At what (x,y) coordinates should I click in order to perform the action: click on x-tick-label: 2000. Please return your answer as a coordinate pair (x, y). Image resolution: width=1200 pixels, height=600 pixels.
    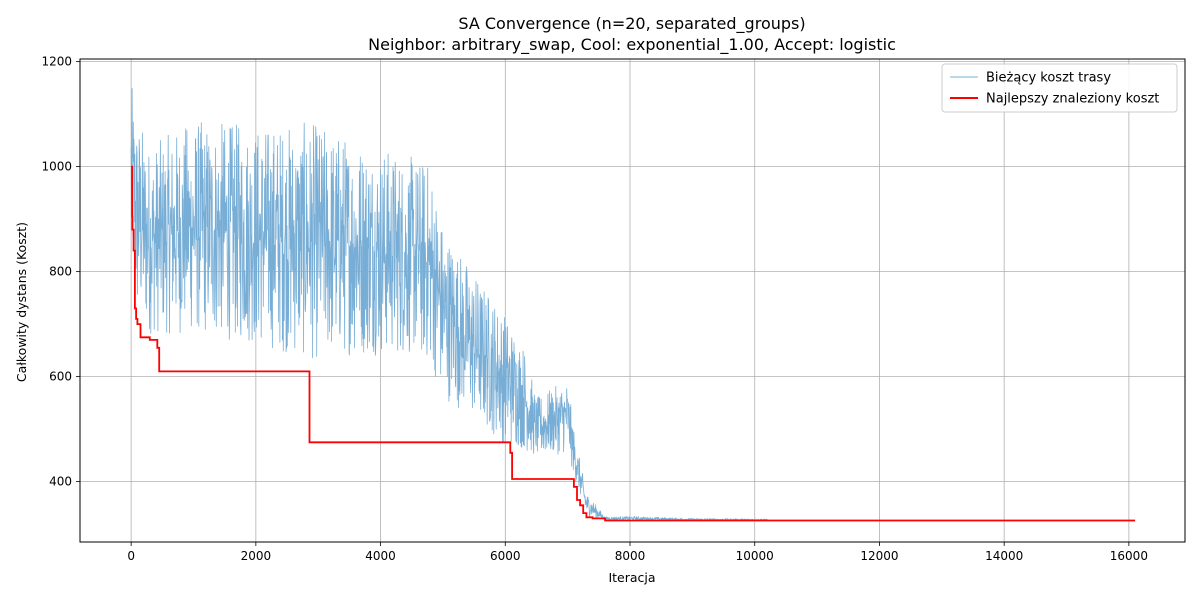
    Looking at the image, I should click on (256, 556).